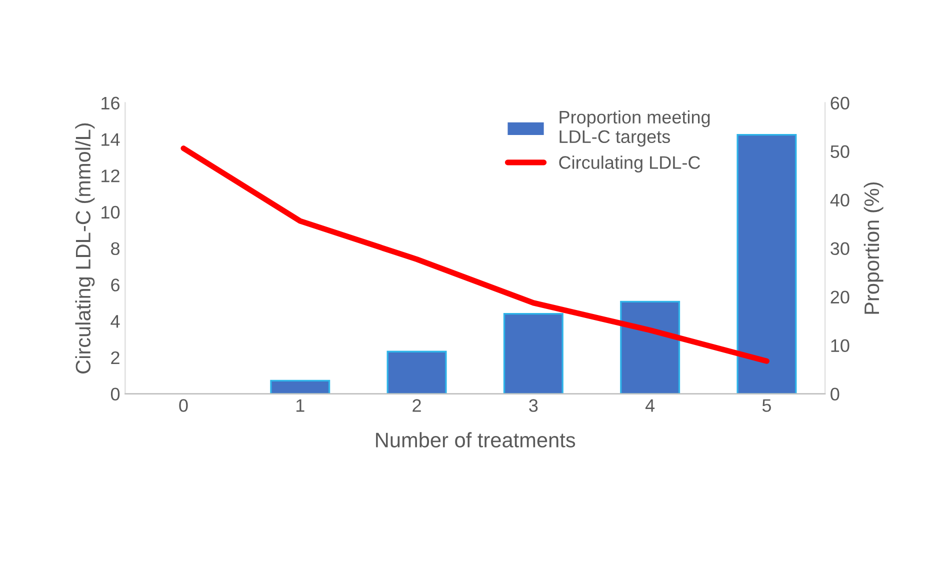 This screenshot has height=565, width=927. What do you see at coordinates (635, 128) in the screenshot?
I see `legend-label: Proportion meeting LDL-C targets` at bounding box center [635, 128].